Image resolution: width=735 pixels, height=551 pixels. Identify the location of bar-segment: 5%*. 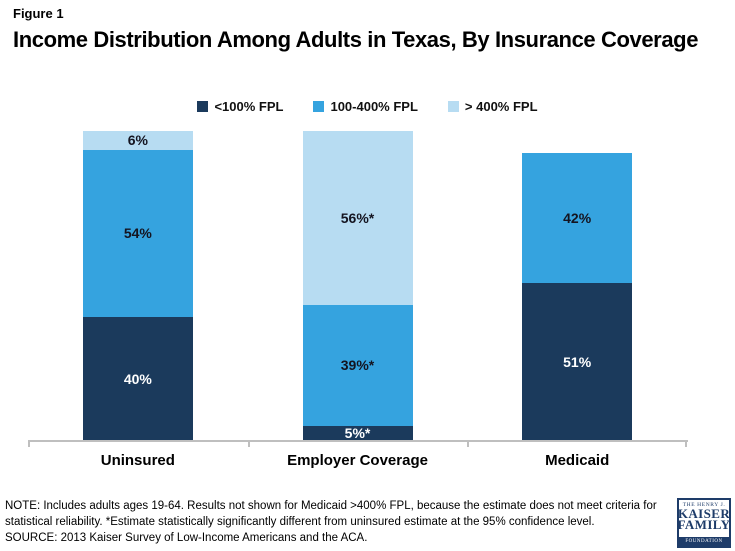
(357, 433).